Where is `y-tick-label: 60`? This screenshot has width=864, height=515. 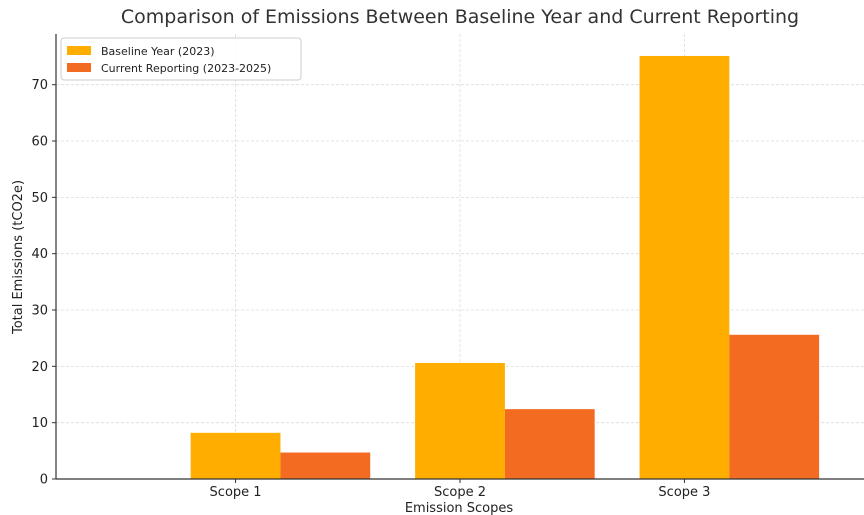 y-tick-label: 60 is located at coordinates (39, 142).